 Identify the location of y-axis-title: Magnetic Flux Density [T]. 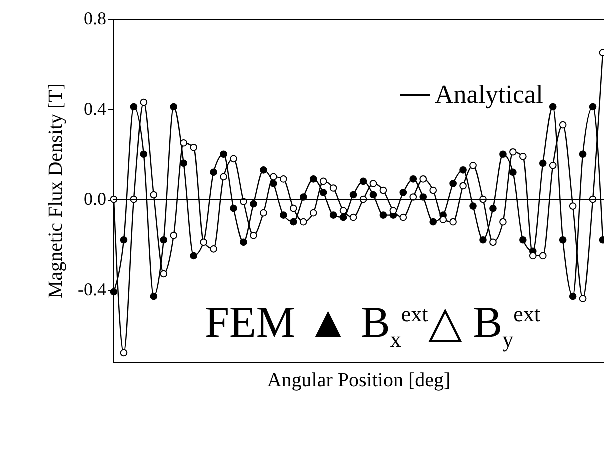
(56, 191).